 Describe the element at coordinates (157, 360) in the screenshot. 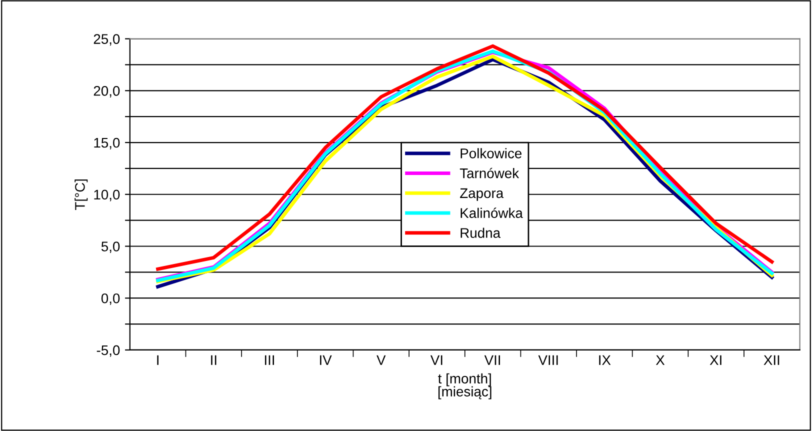

I see `x-tick-label: I` at that location.